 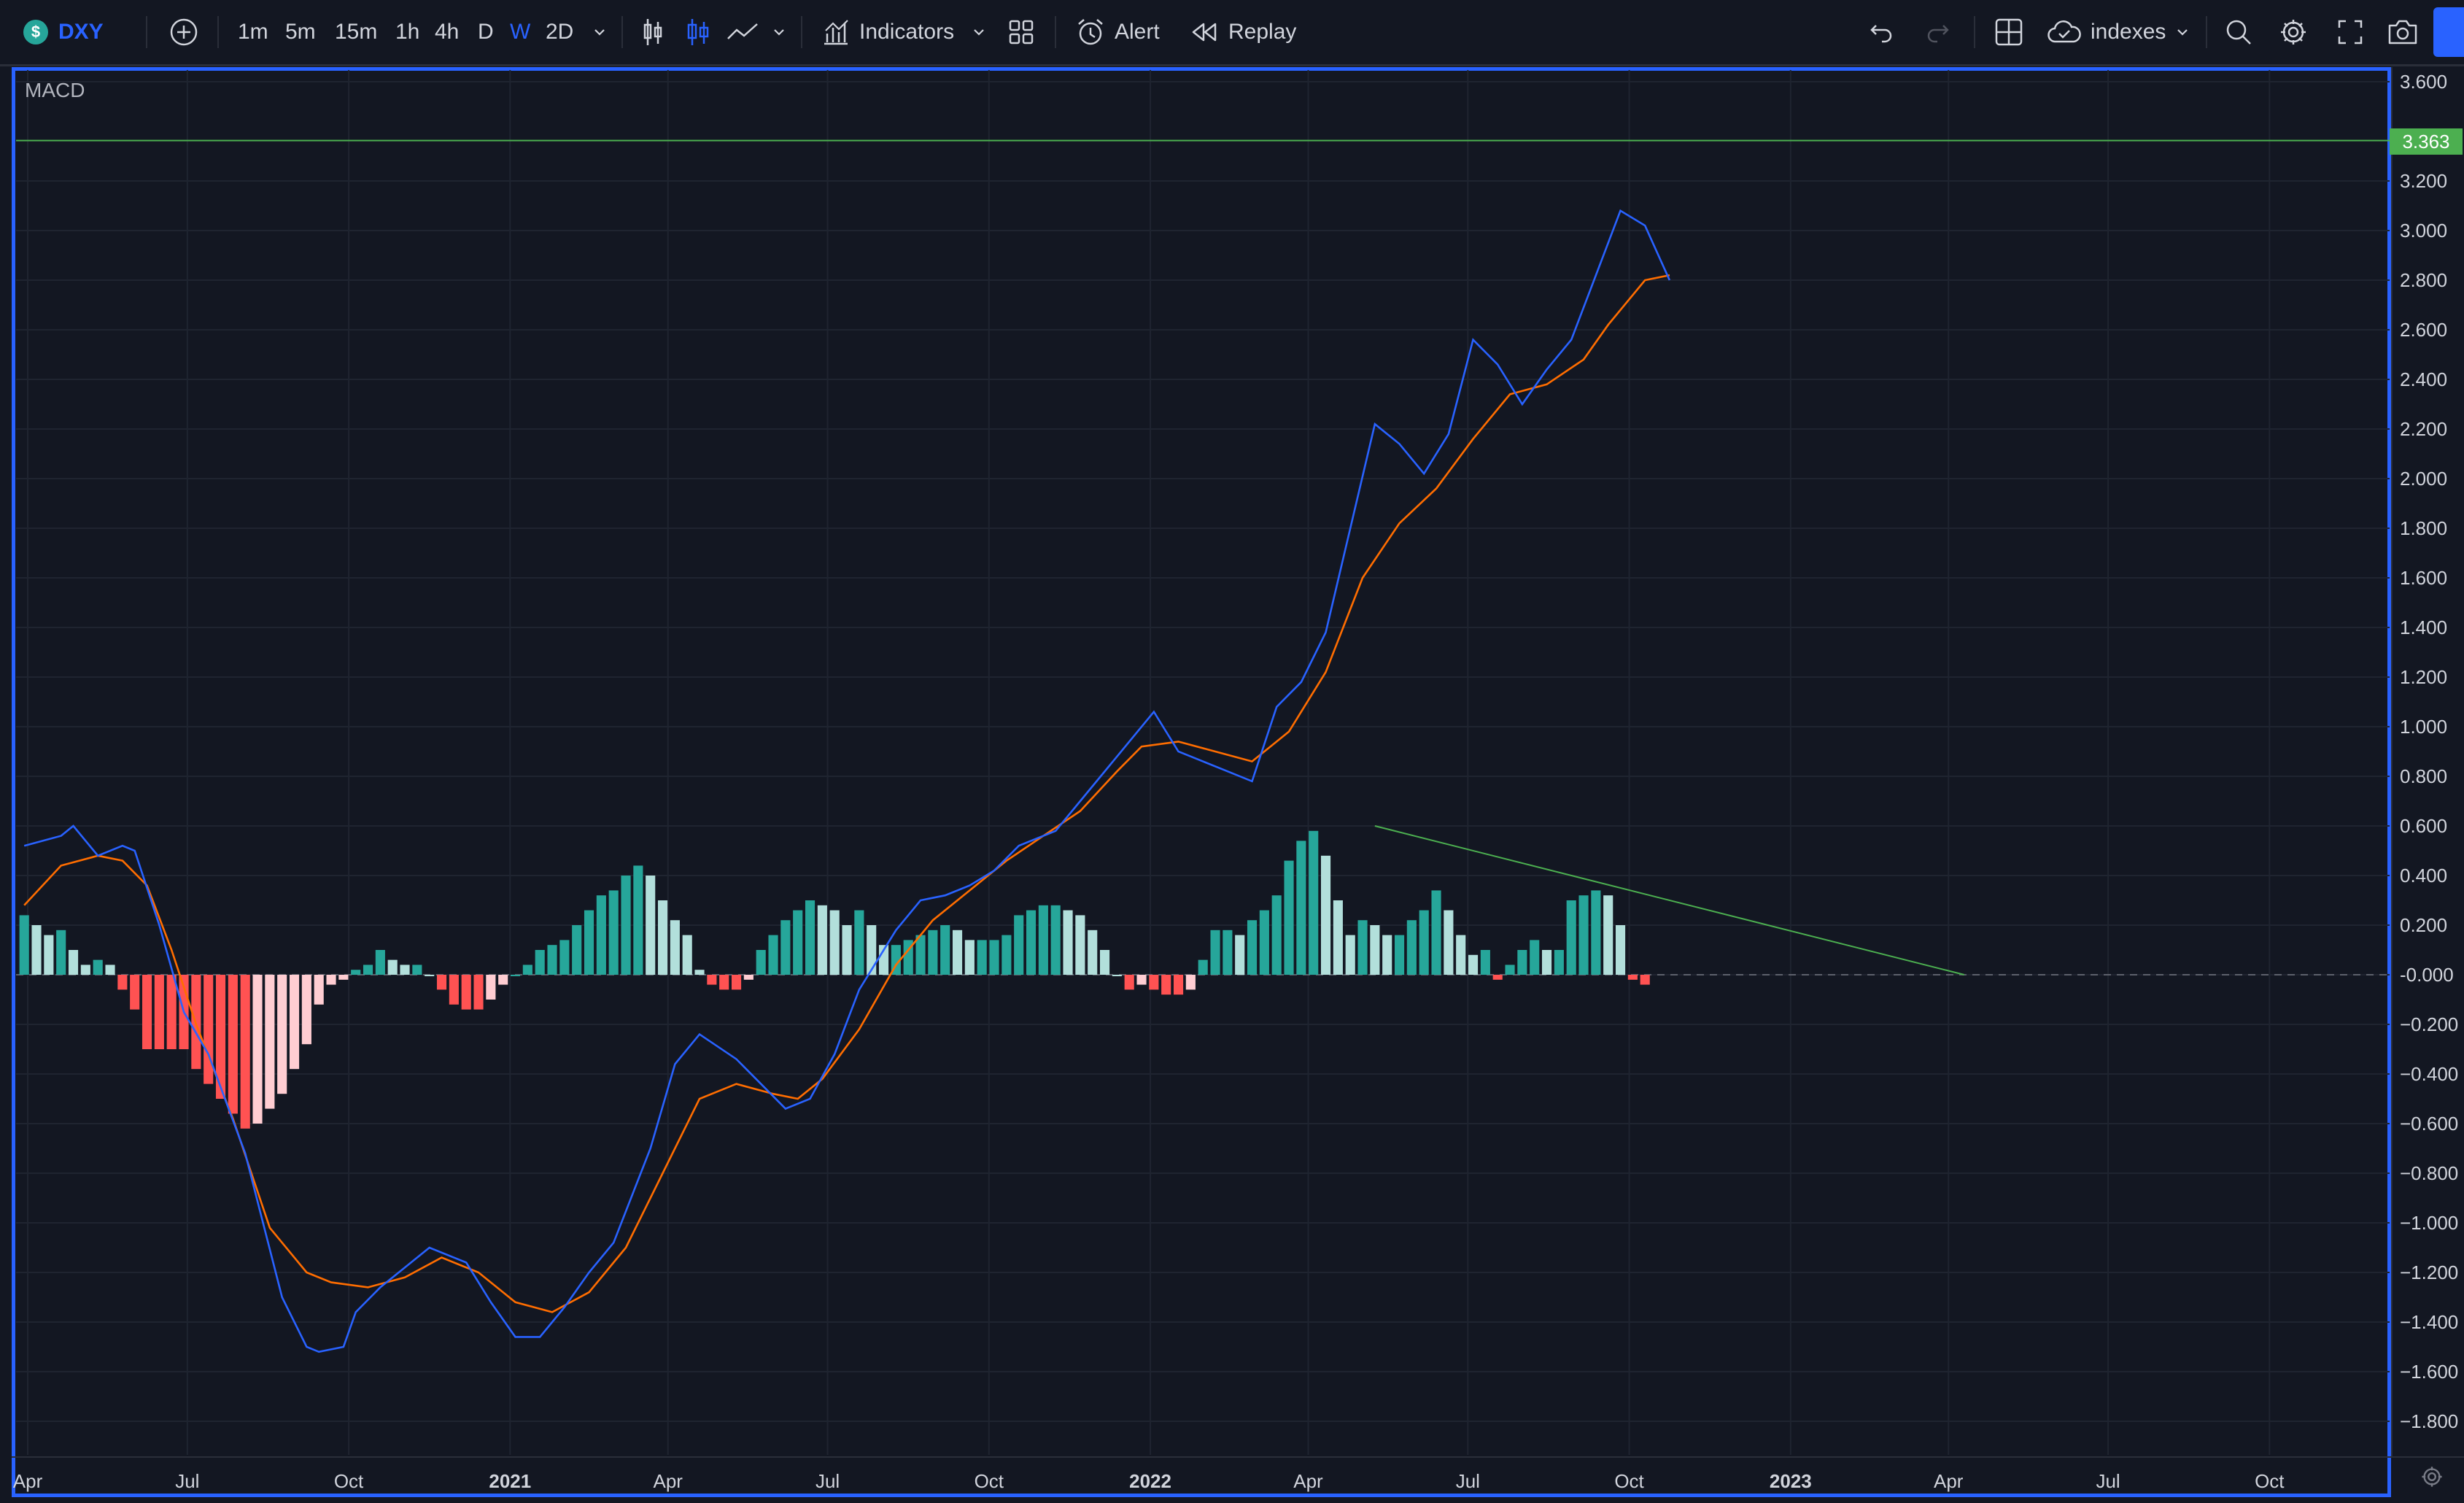 I want to click on templates-button, so click(x=1021, y=32).